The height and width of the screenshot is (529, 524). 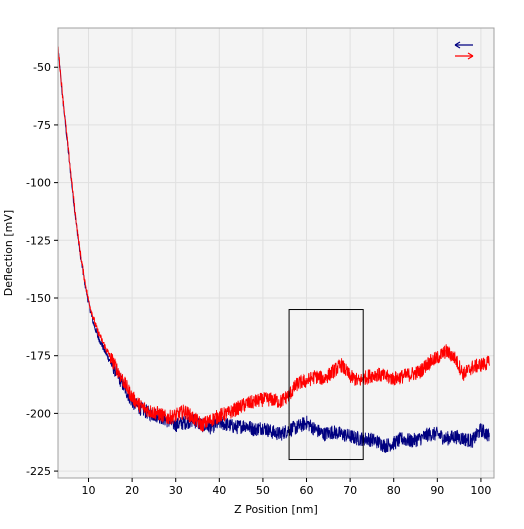 I want to click on legend, so click(x=464, y=50).